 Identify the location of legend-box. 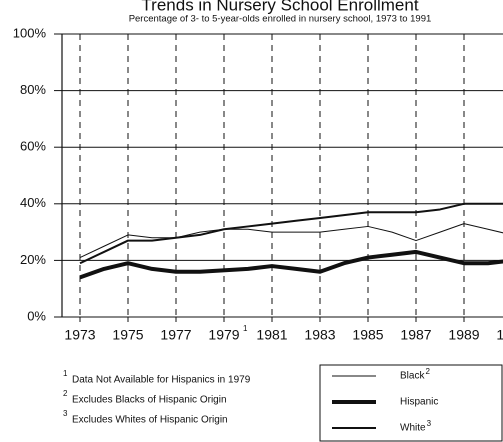
(411, 403).